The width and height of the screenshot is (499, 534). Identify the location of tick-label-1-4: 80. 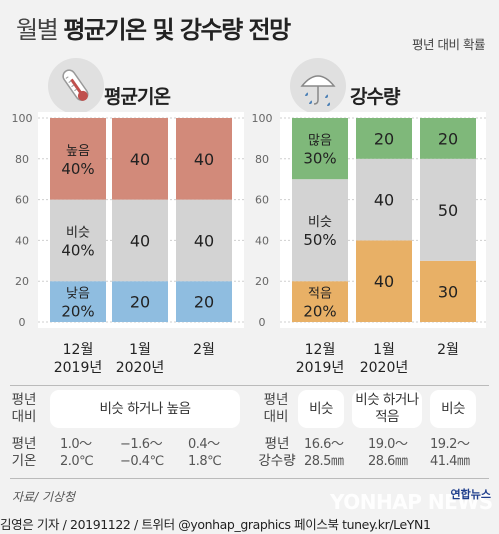
(262, 159).